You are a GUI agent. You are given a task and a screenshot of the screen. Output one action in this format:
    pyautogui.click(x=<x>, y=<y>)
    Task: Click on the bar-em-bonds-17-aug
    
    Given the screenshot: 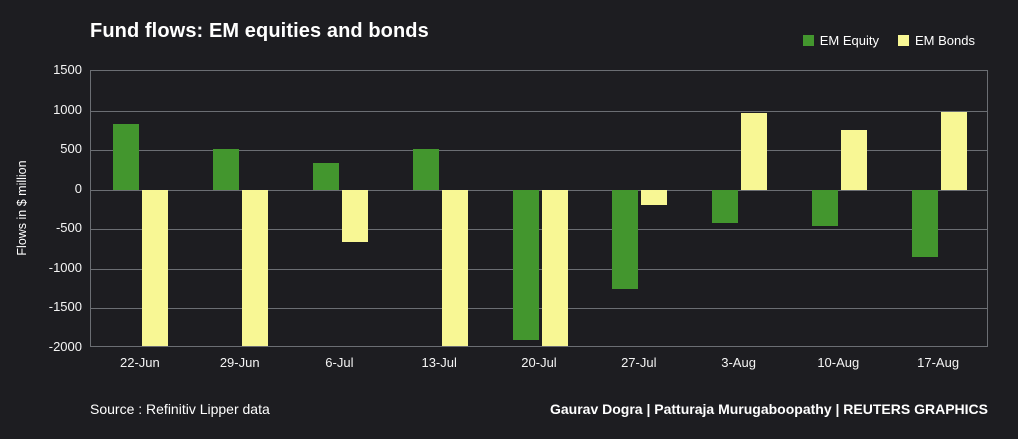 What is the action you would take?
    pyautogui.click(x=953, y=151)
    